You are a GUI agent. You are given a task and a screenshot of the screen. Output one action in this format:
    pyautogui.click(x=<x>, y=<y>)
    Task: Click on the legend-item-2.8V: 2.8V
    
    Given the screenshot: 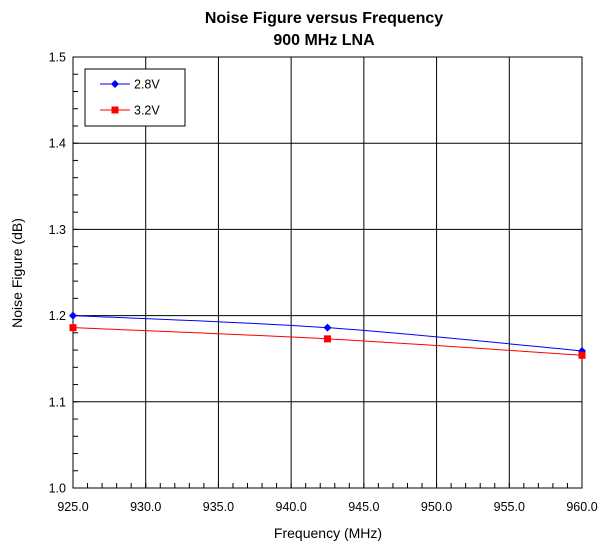 What is the action you would take?
    pyautogui.click(x=130, y=85)
    